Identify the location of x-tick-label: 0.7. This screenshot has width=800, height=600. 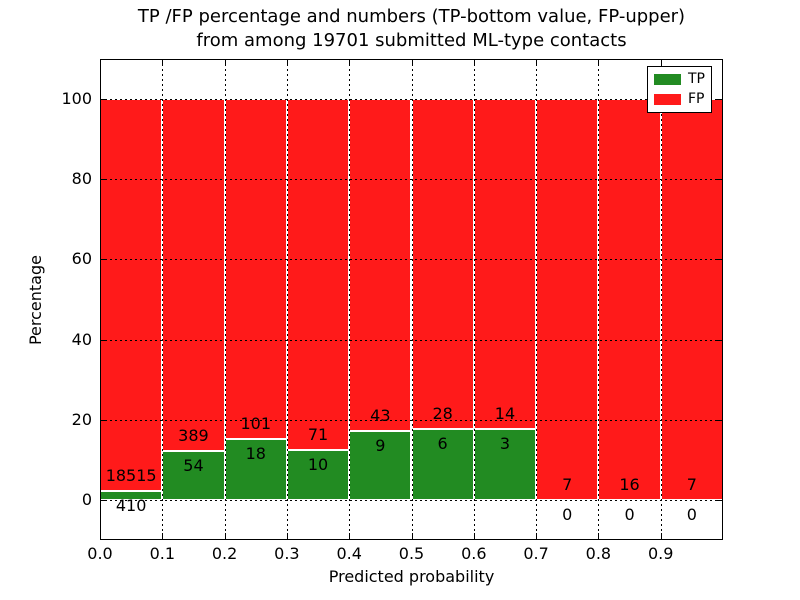
(536, 553).